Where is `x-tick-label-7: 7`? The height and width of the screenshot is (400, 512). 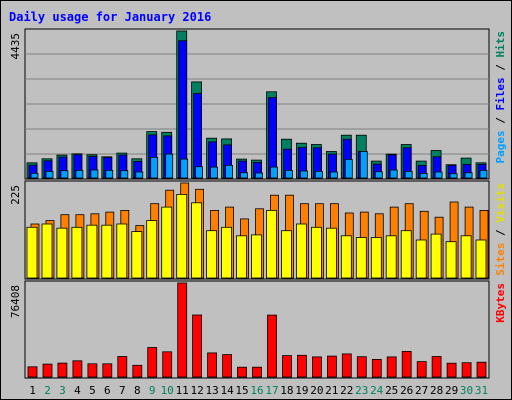
x-tick-label-7: 7 is located at coordinates (122, 390).